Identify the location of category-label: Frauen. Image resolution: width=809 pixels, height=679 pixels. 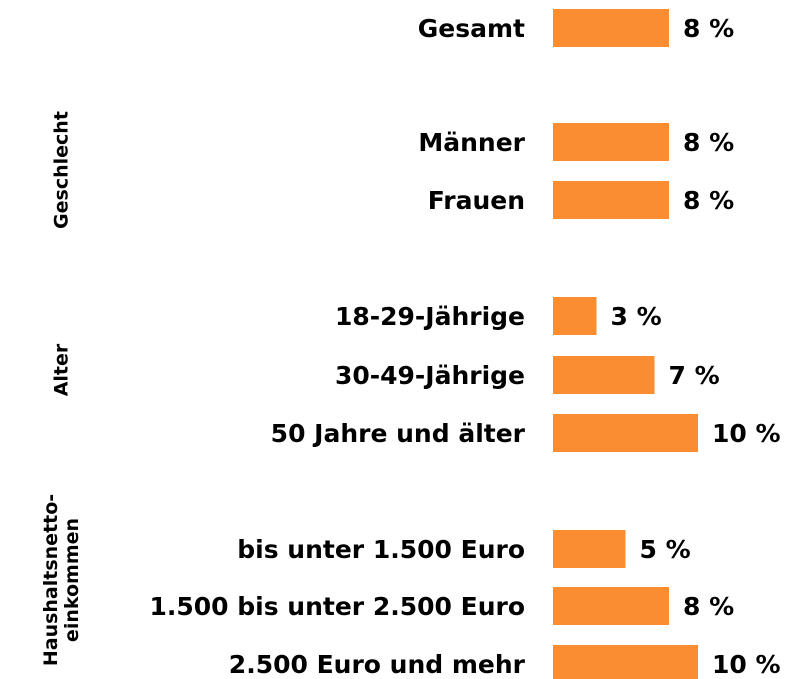
(476, 200).